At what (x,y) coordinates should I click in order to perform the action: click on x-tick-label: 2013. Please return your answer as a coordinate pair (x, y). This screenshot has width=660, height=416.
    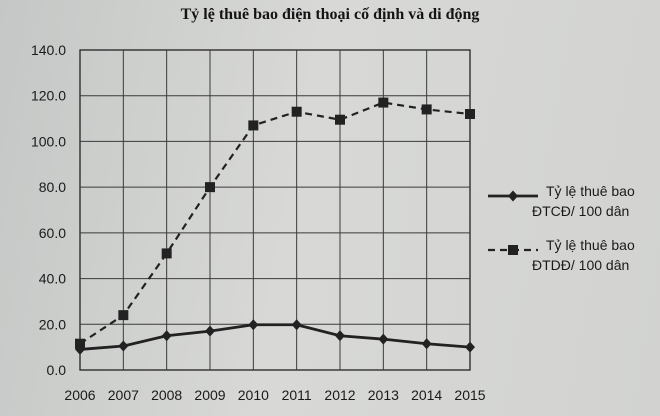
    Looking at the image, I should click on (383, 395).